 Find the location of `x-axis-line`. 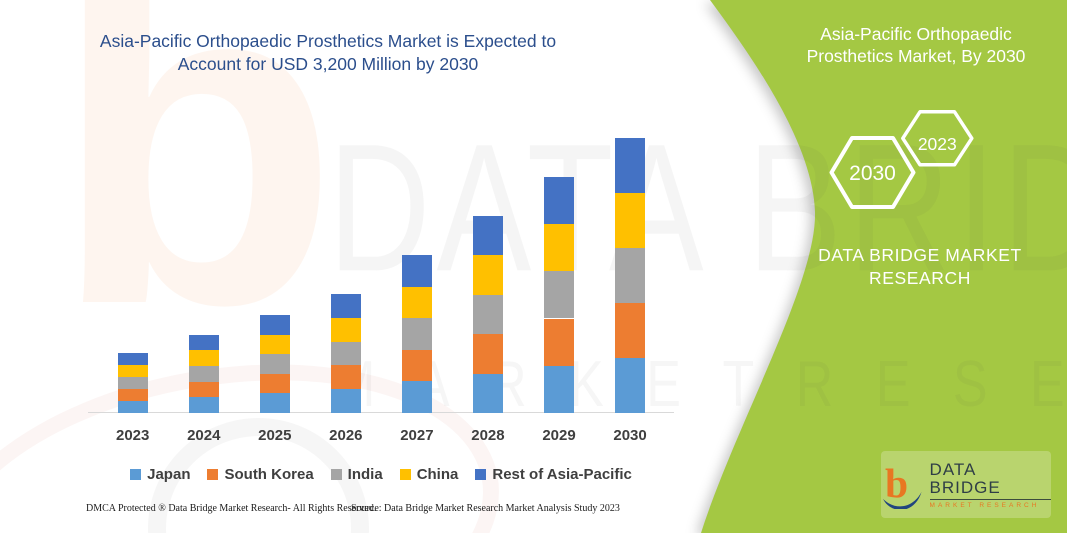

x-axis-line is located at coordinates (381, 412).